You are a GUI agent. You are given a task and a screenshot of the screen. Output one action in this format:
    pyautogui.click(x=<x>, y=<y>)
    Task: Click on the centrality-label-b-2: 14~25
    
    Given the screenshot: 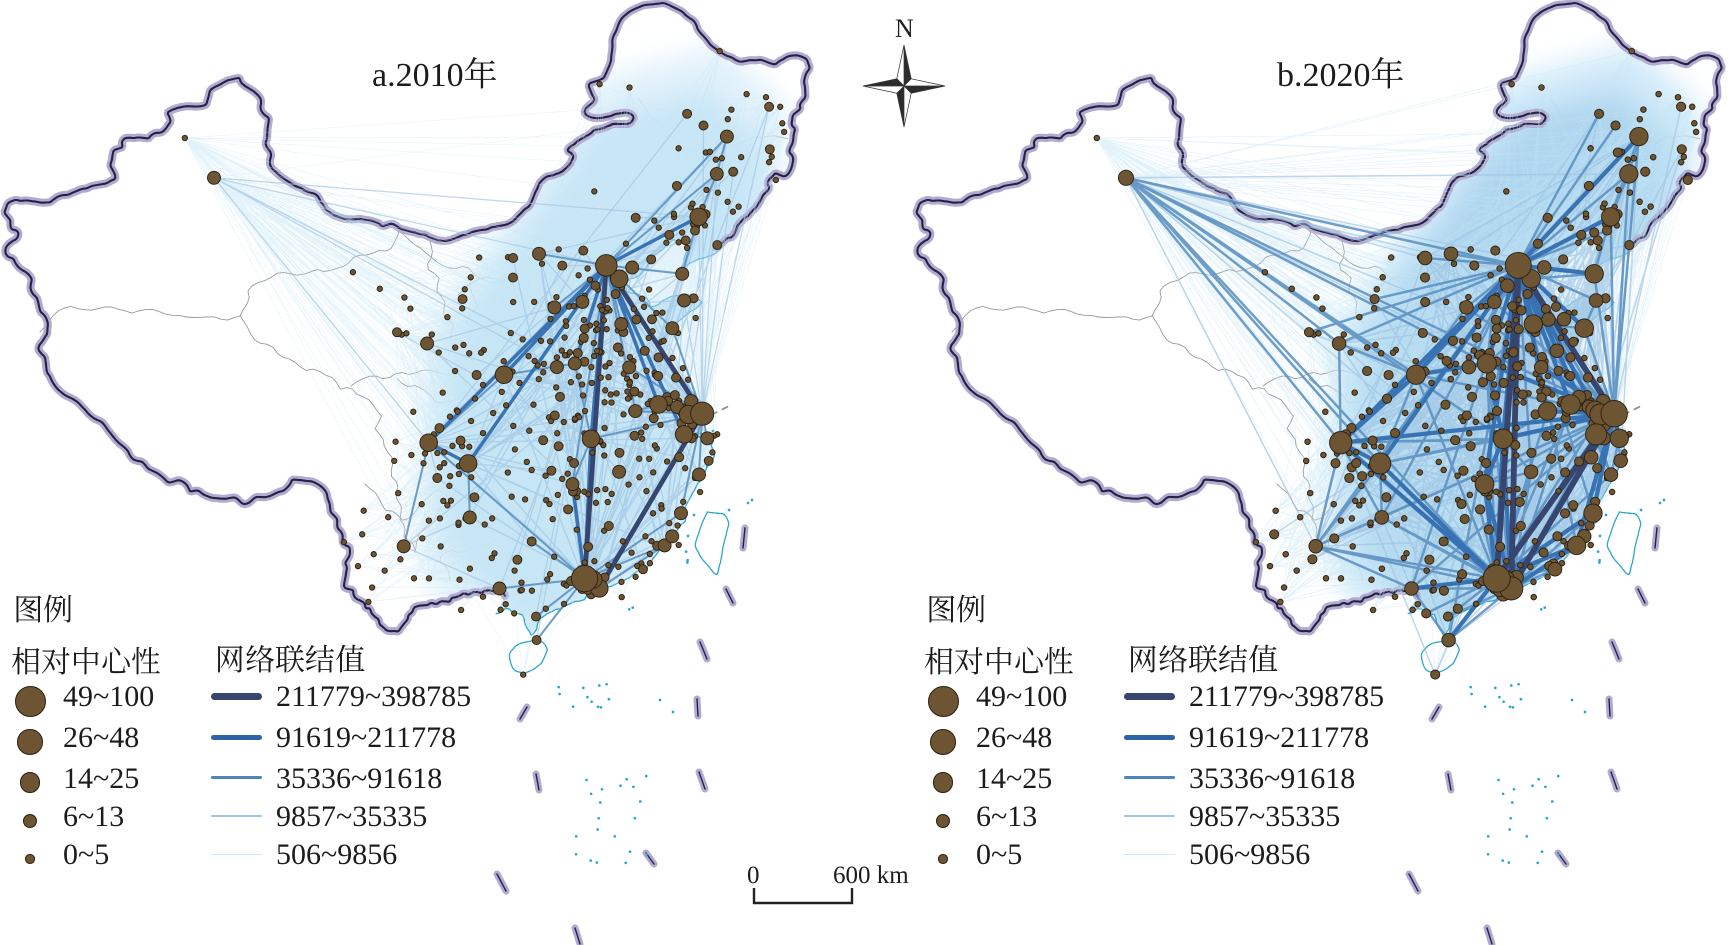 What is the action you would take?
    pyautogui.click(x=1014, y=778)
    